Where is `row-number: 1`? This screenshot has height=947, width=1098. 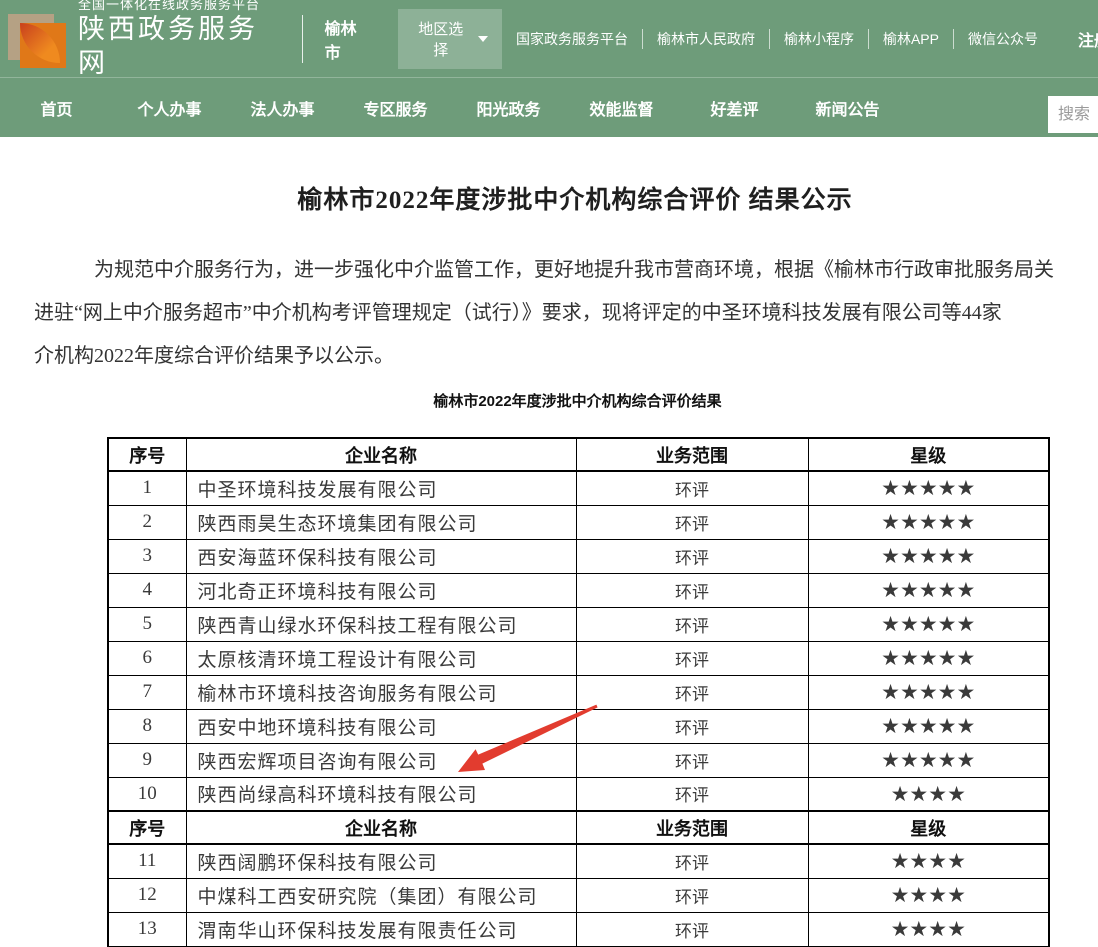 row-number: 1 is located at coordinates (147, 488).